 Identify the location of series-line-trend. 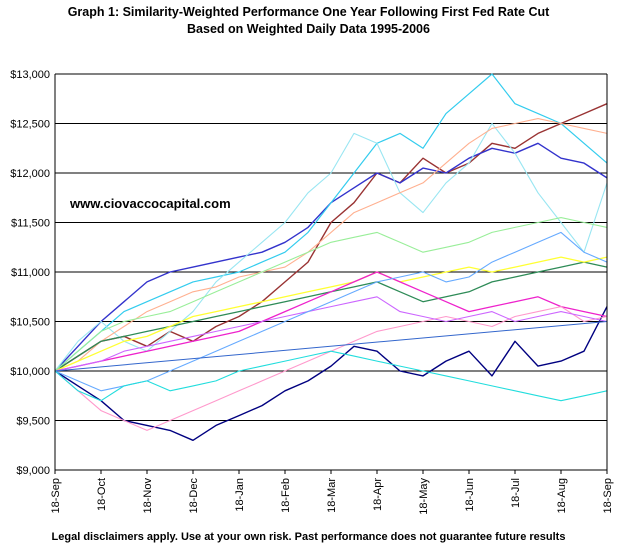
(331, 346).